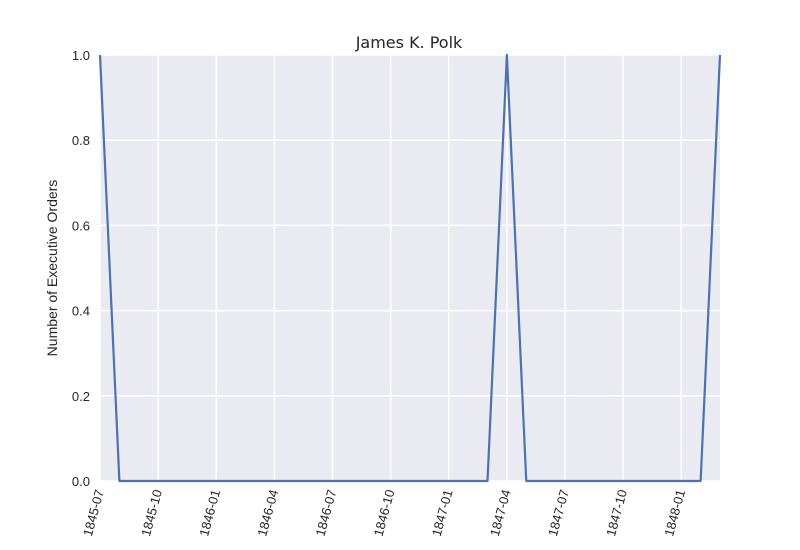 The width and height of the screenshot is (800, 550). Describe the element at coordinates (81, 481) in the screenshot. I see `y-tick-label: 0.0` at that location.